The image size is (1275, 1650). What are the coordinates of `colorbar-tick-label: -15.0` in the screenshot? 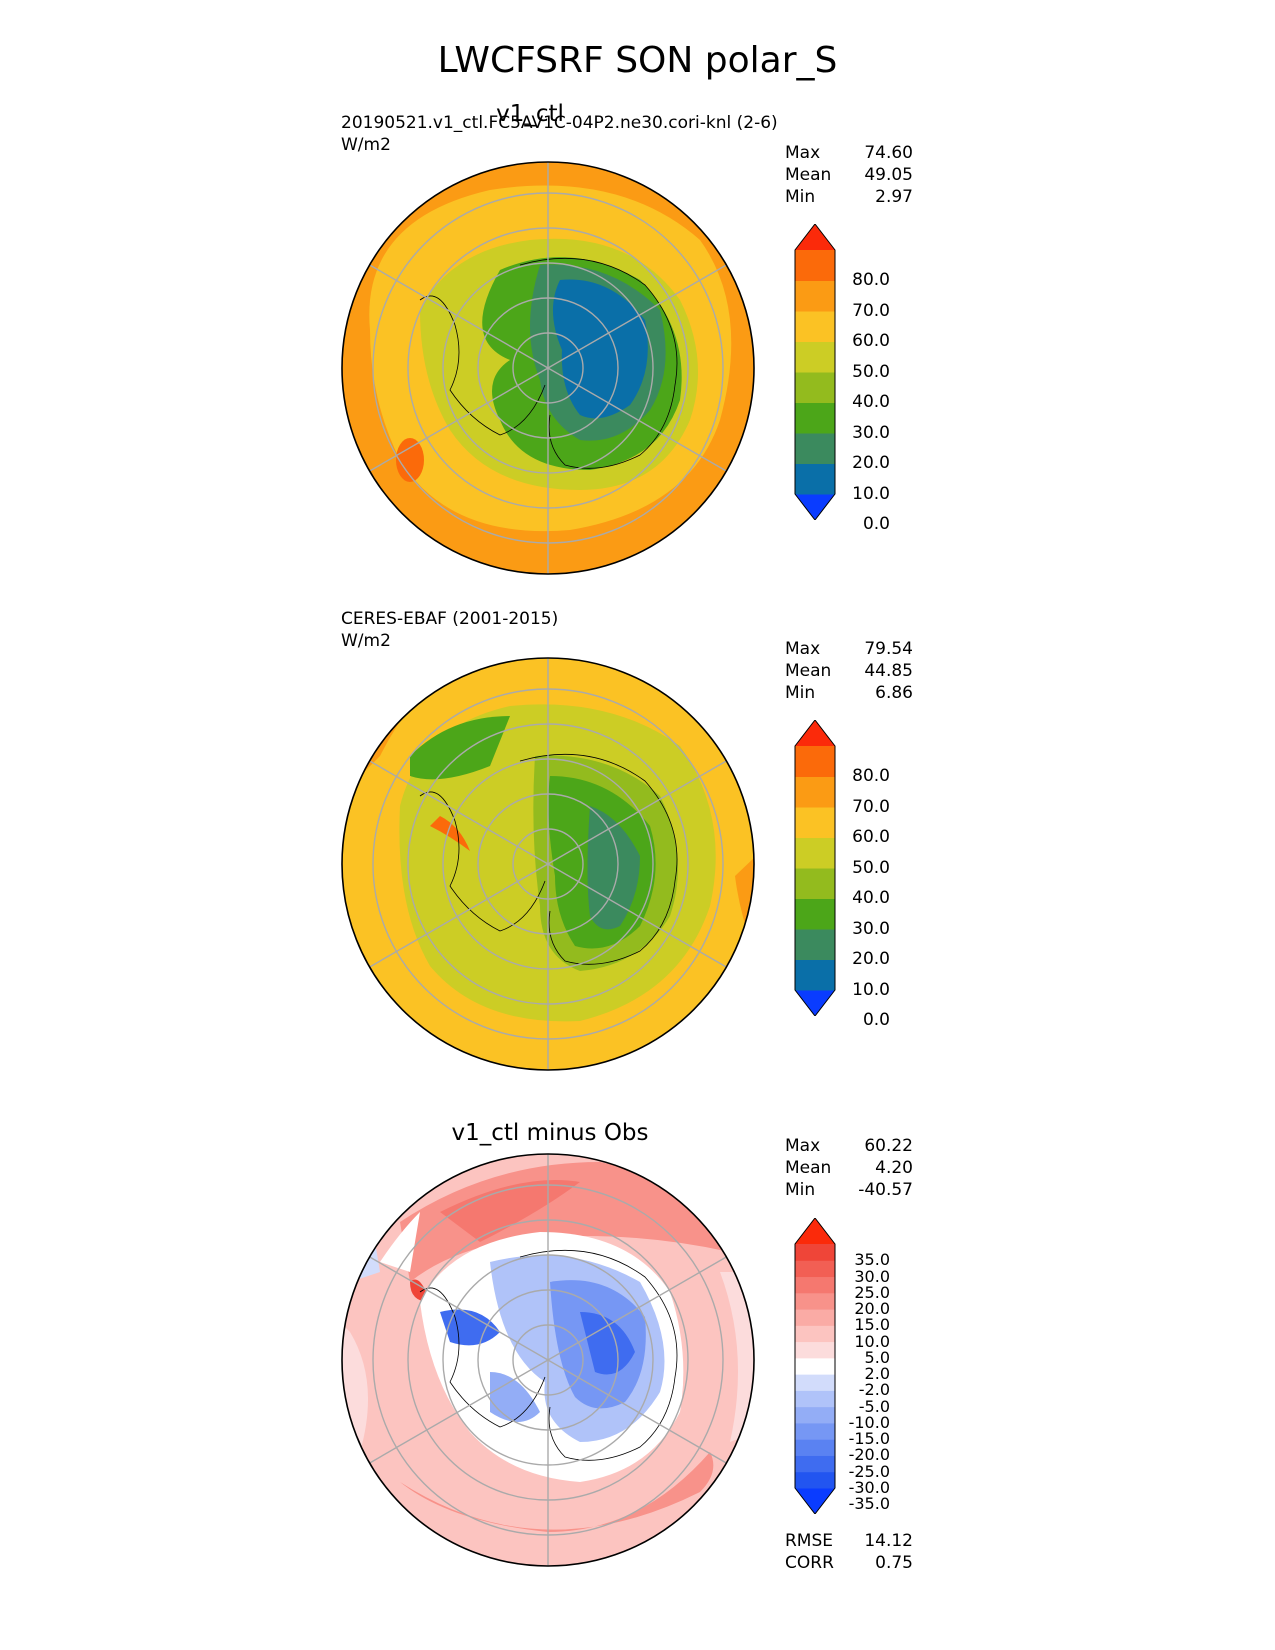 It's located at (869, 1439).